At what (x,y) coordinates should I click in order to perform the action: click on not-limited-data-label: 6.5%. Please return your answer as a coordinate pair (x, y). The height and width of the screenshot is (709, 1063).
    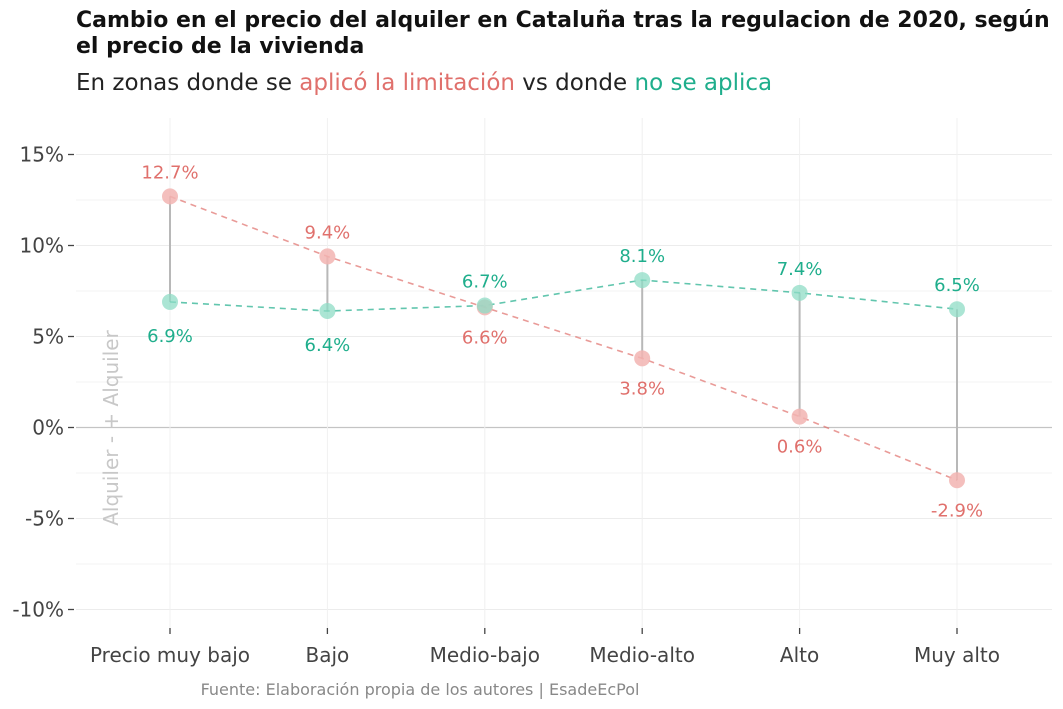
    Looking at the image, I should click on (957, 285).